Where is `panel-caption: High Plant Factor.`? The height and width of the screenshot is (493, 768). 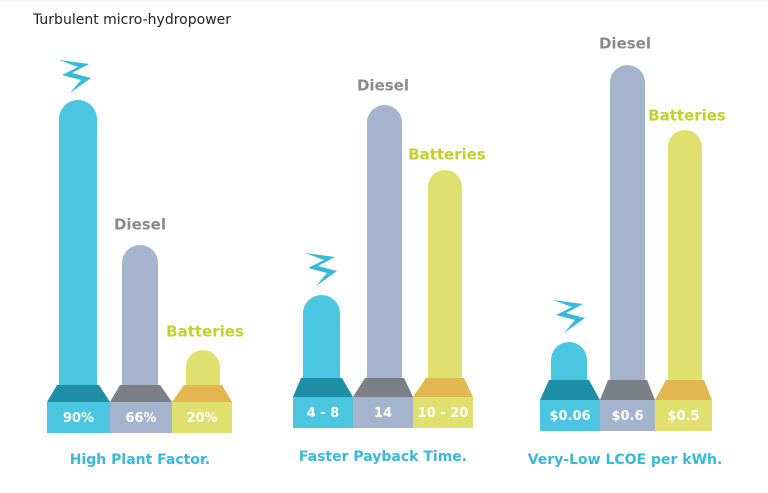 panel-caption: High Plant Factor. is located at coordinates (140, 460).